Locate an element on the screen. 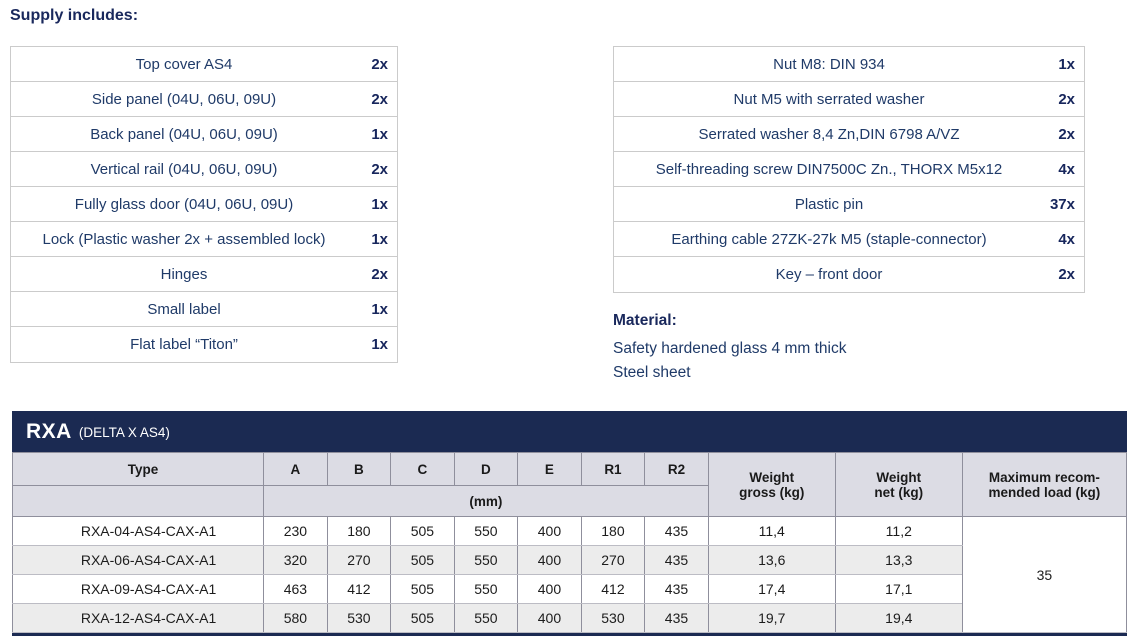 The image size is (1138, 643). col-header-weight-gross-line2: gross (kg) is located at coordinates (772, 492).